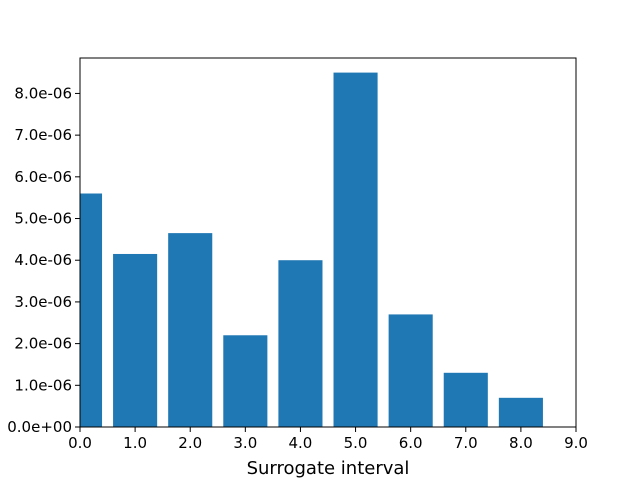 The height and width of the screenshot is (480, 640). Describe the element at coordinates (39, 427) in the screenshot. I see `y-tick-label: 0.0e+00` at that location.